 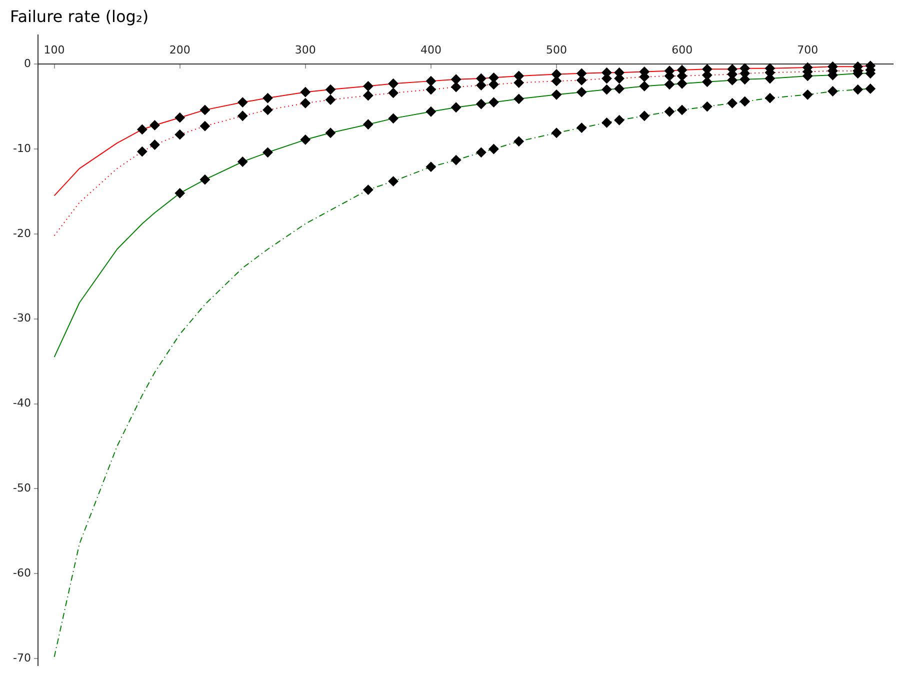 What do you see at coordinates (27, 63) in the screenshot?
I see `y-tick-label: 0` at bounding box center [27, 63].